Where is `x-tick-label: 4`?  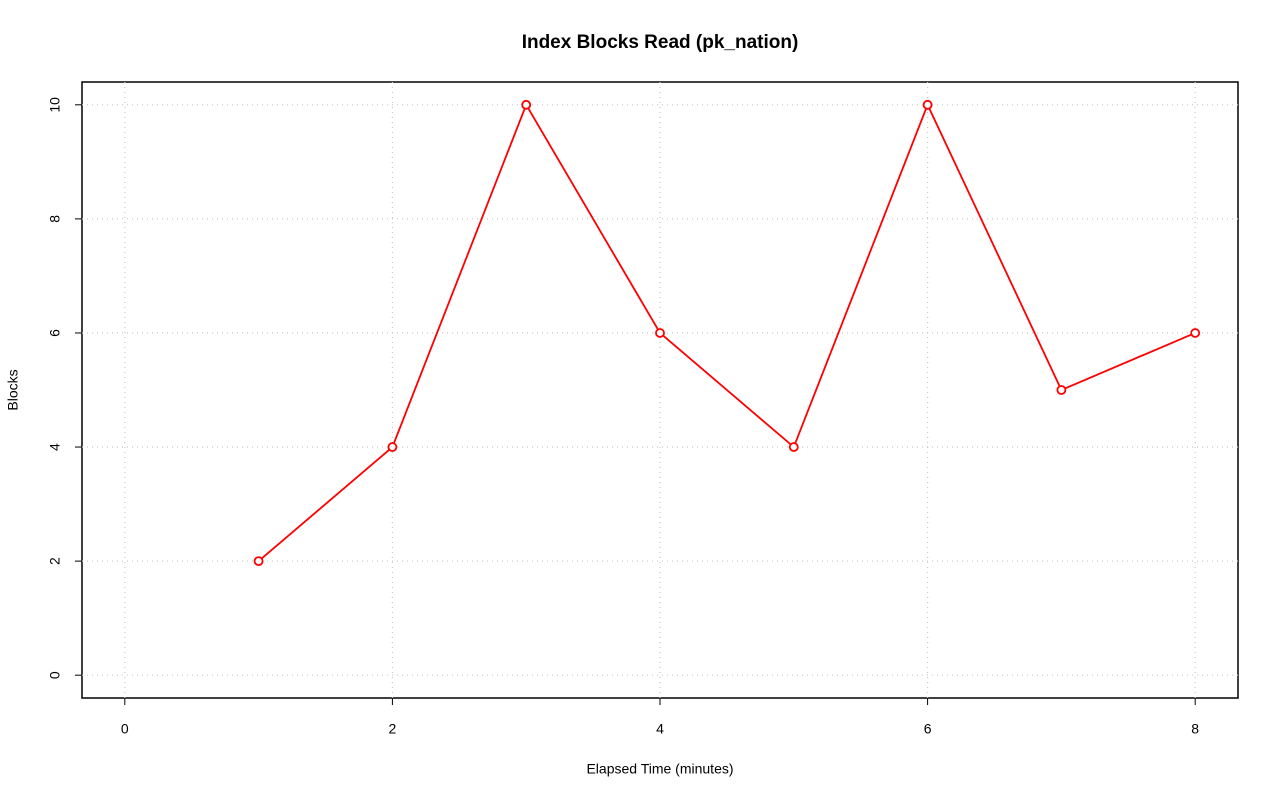
x-tick-label: 4 is located at coordinates (660, 729).